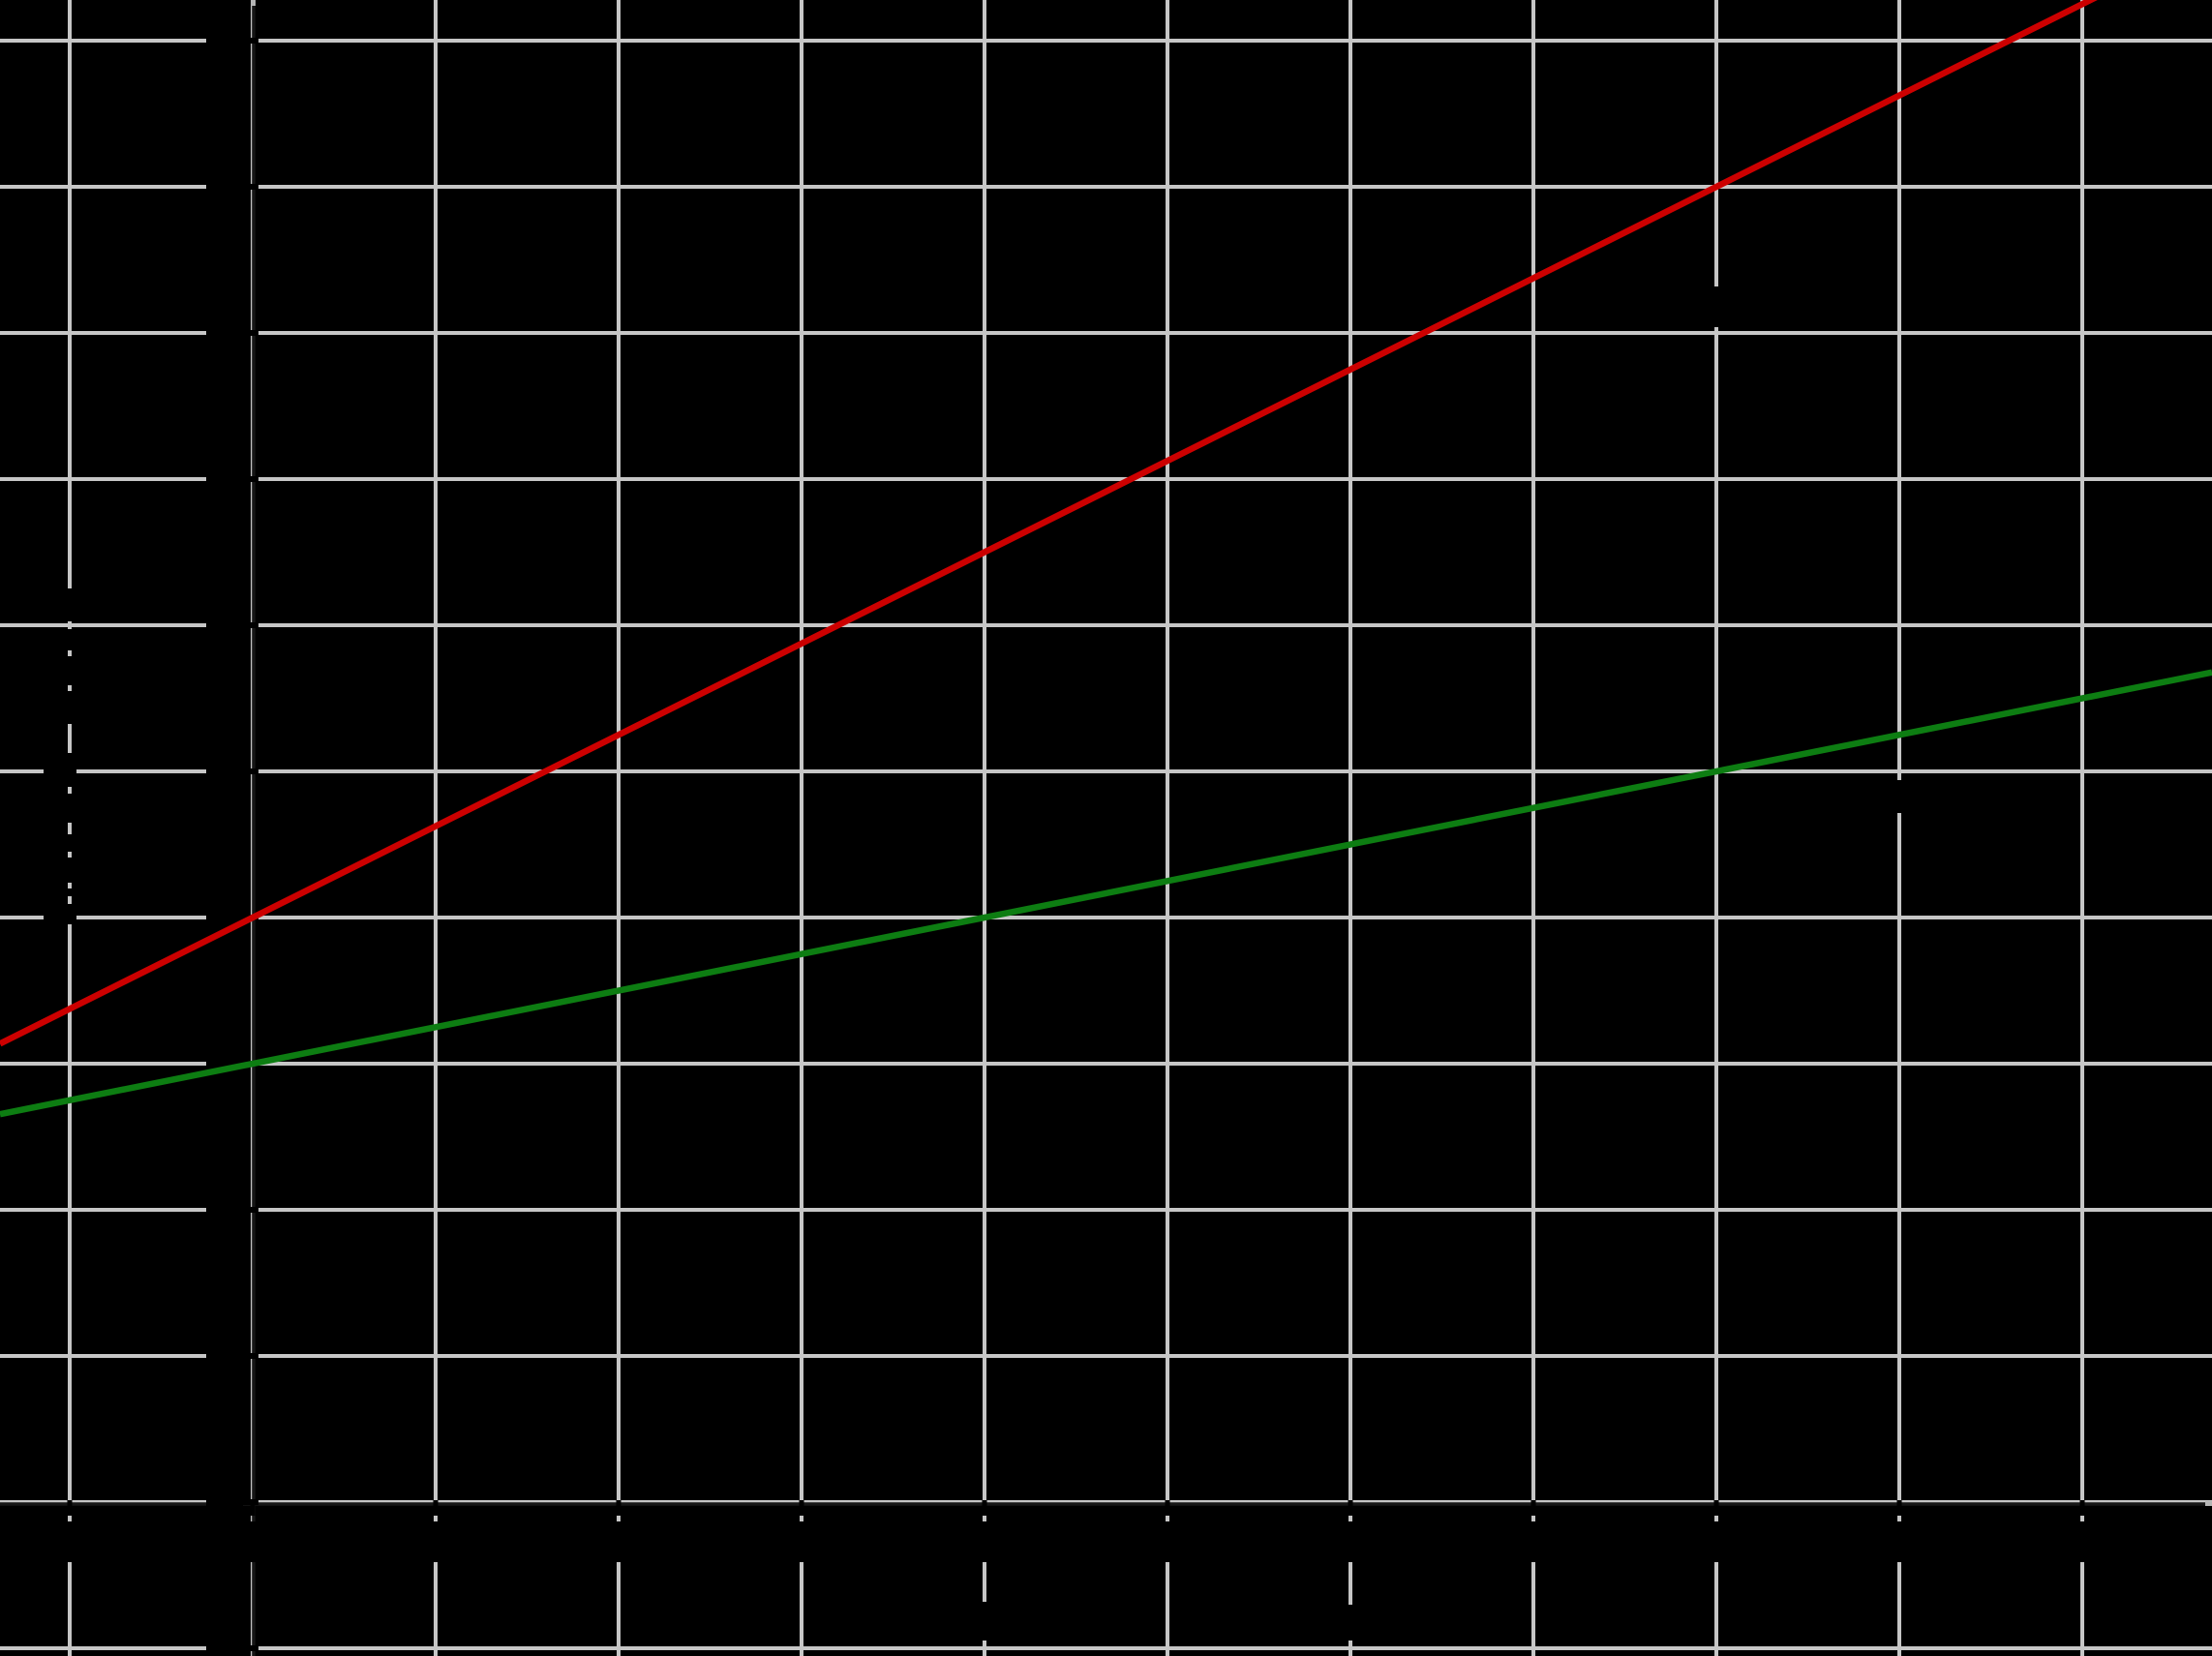 This screenshot has height=1656, width=2212. I want to click on x-axis-arrow-tip, so click(2208, 1504).